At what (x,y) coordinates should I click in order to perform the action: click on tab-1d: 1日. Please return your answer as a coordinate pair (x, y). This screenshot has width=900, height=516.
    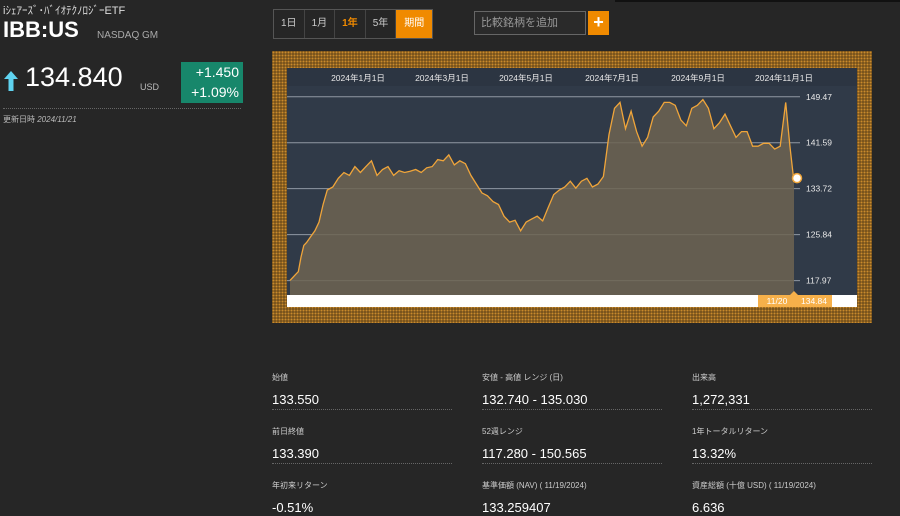
    Looking at the image, I should click on (289, 24).